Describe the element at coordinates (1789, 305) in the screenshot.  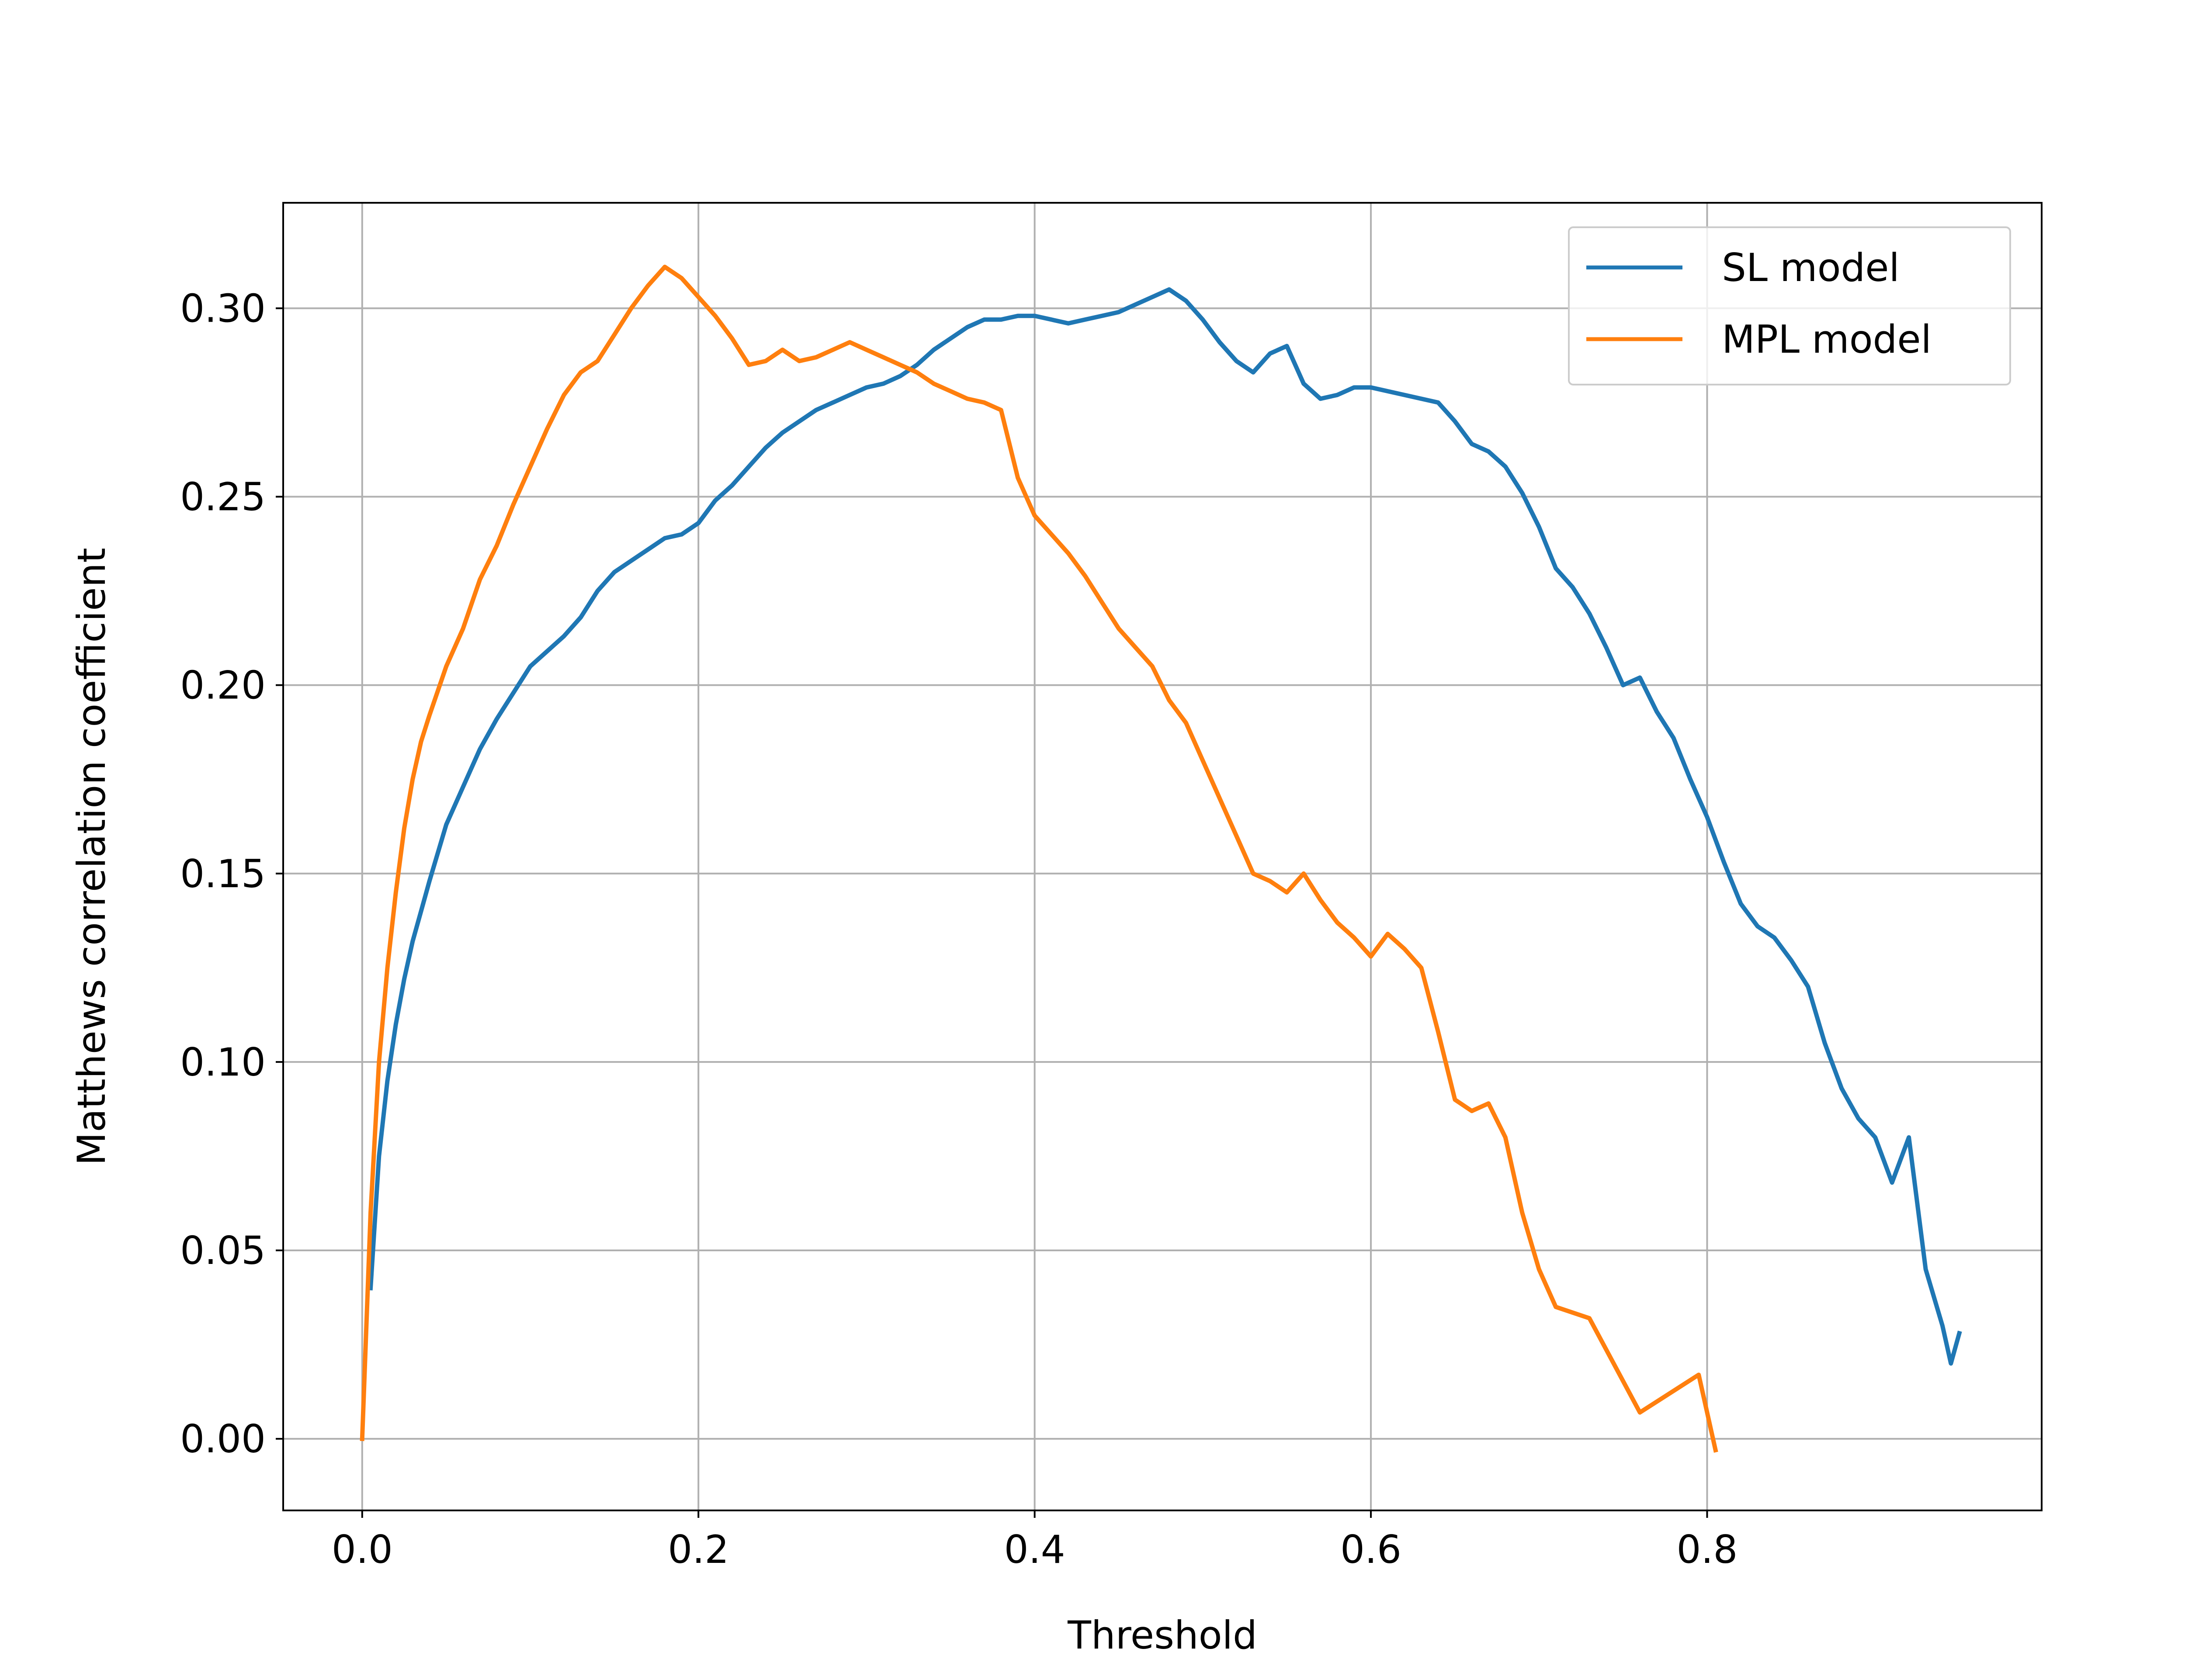
I see `legend: SL model MPL model` at that location.